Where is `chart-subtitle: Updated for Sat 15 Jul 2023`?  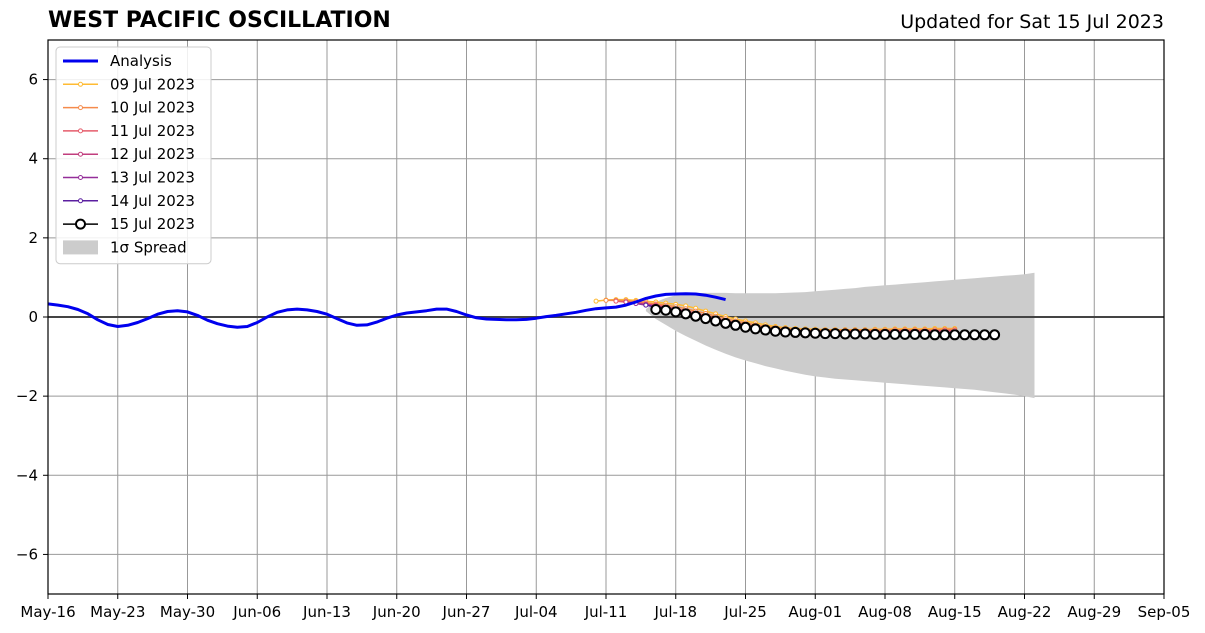 chart-subtitle: Updated for Sat 15 Jul 2023 is located at coordinates (1032, 22).